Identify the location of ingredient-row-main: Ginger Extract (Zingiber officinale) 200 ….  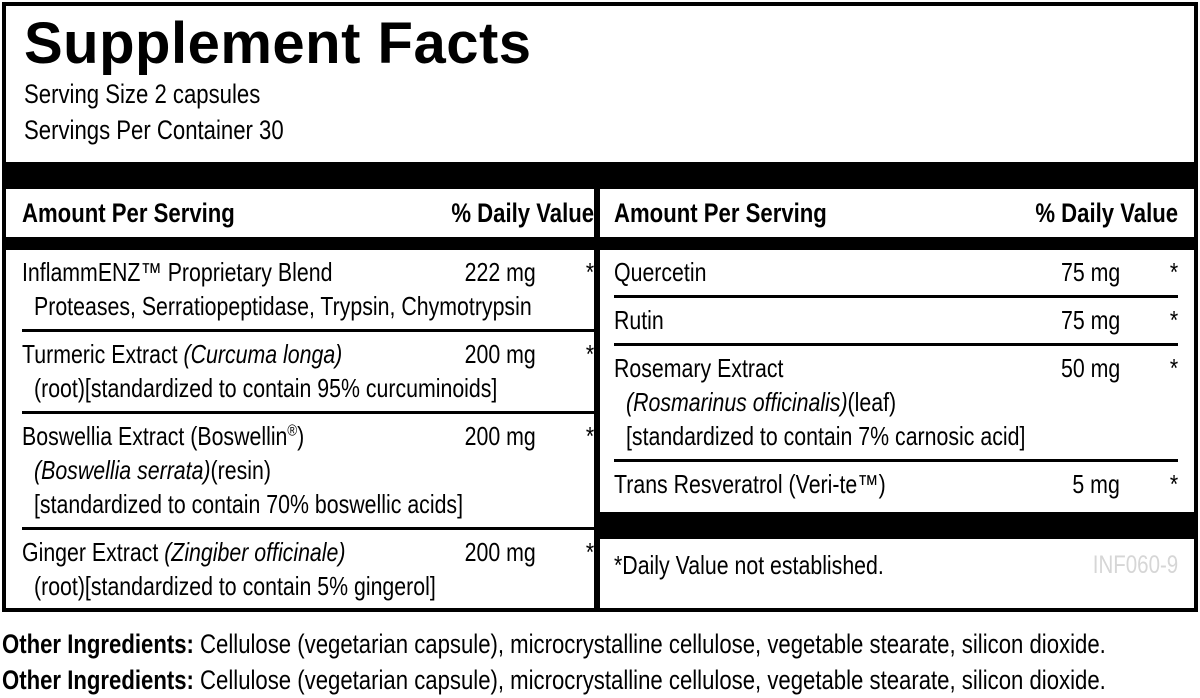
(308, 552).